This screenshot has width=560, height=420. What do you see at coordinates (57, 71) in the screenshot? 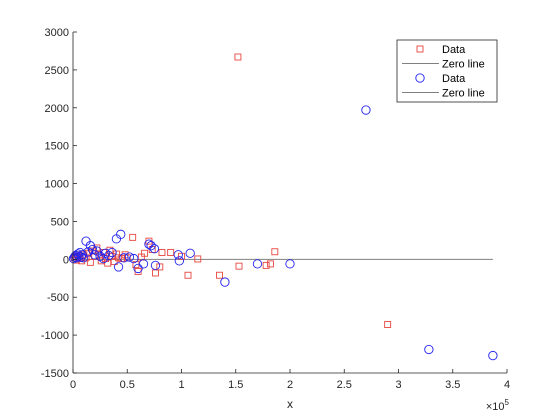
I see `y-tick-label: 2500` at bounding box center [57, 71].